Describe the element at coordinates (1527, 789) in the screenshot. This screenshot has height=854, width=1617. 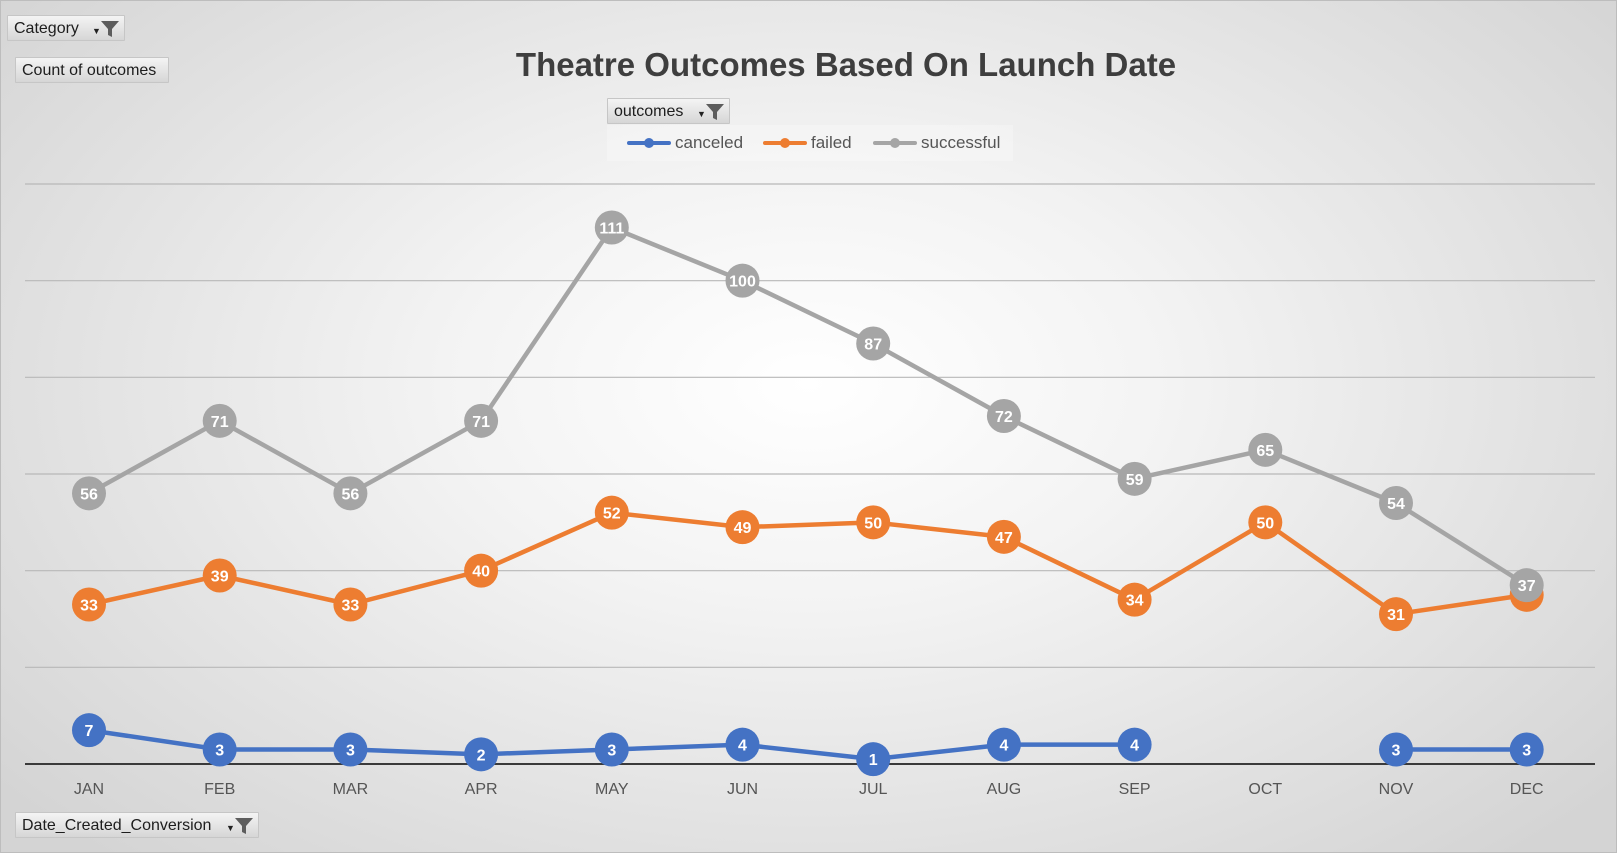
I see `x-tick-label: DEC` at that location.